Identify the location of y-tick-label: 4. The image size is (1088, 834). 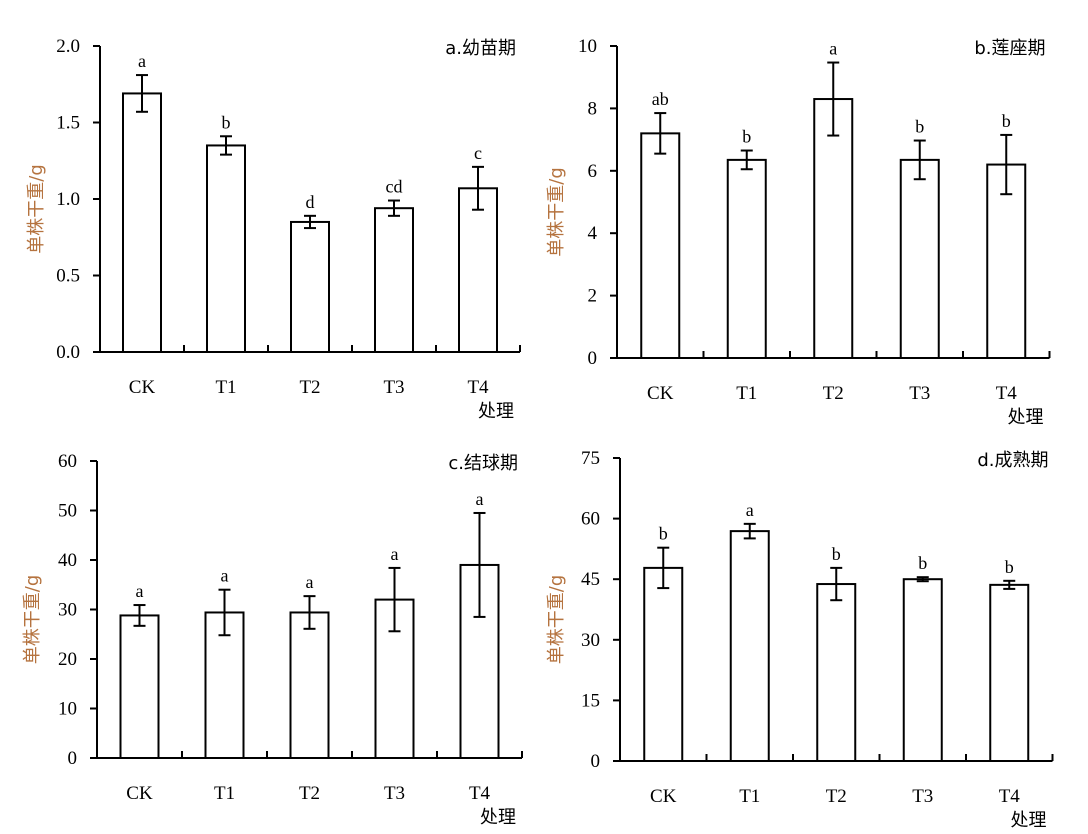
(593, 233).